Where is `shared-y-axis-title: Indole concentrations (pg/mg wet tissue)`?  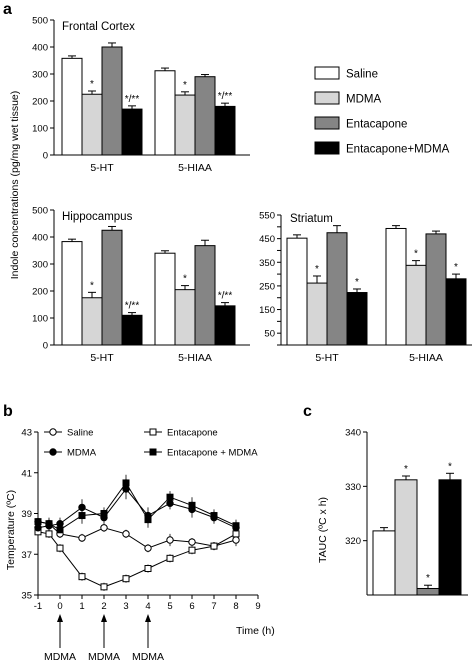 shared-y-axis-title: Indole concentrations (pg/mg wet tissue) is located at coordinates (15, 185).